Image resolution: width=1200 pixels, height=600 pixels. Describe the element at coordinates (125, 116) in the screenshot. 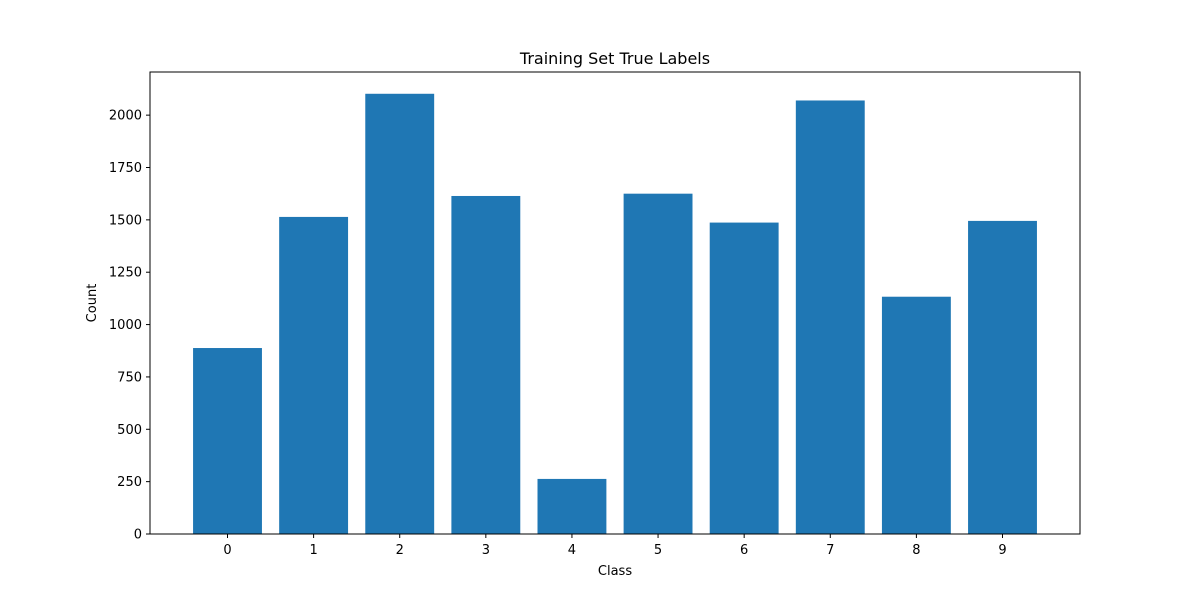

I see `y-tick-label: 2000` at that location.